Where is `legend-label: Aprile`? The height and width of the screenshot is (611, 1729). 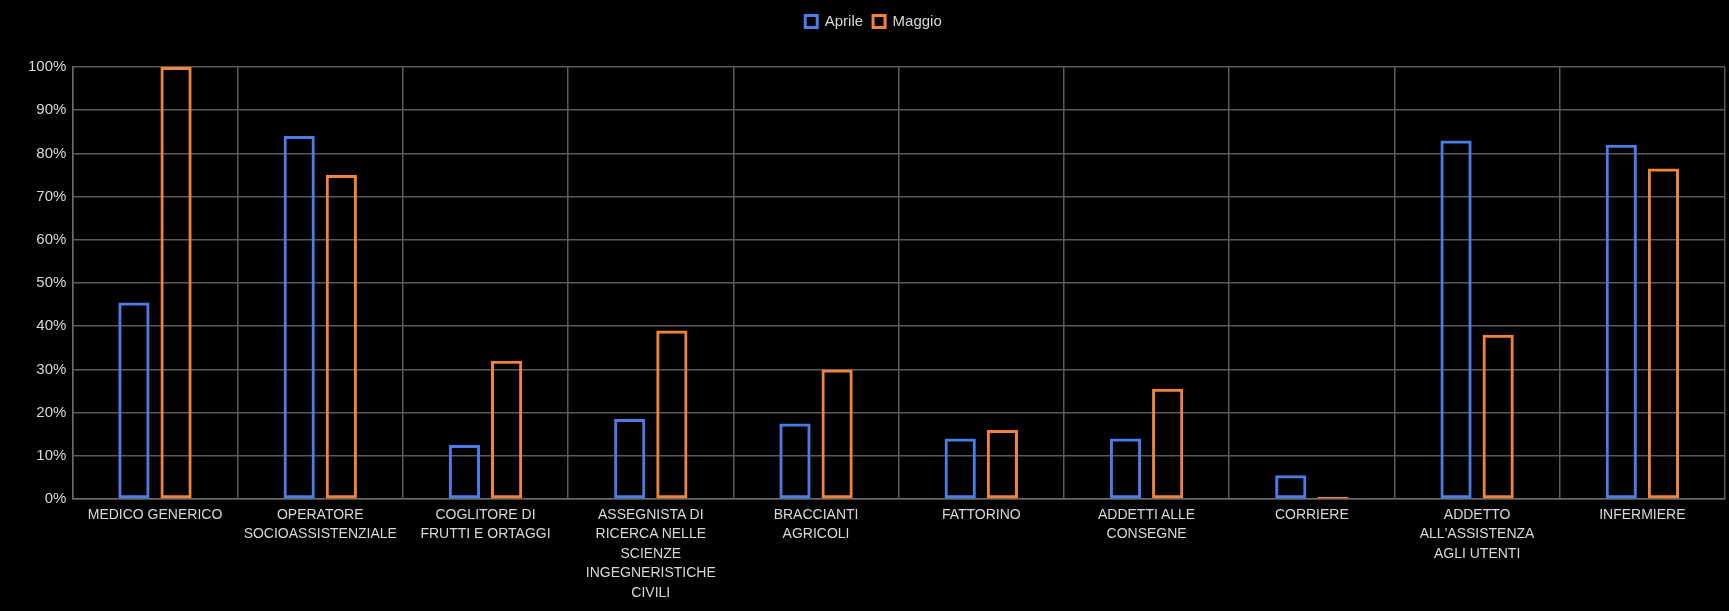
legend-label: Aprile is located at coordinates (844, 20).